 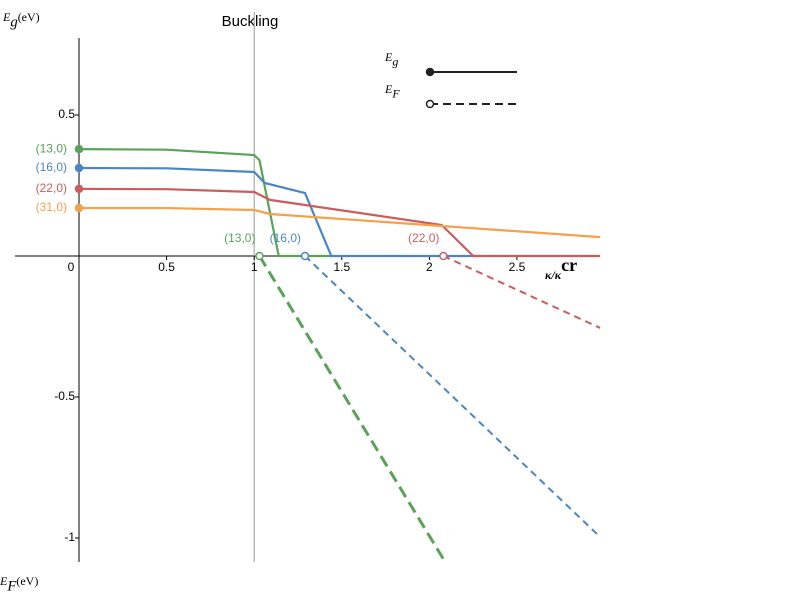 I want to click on y-tick-label: 0.5, so click(x=66, y=114).